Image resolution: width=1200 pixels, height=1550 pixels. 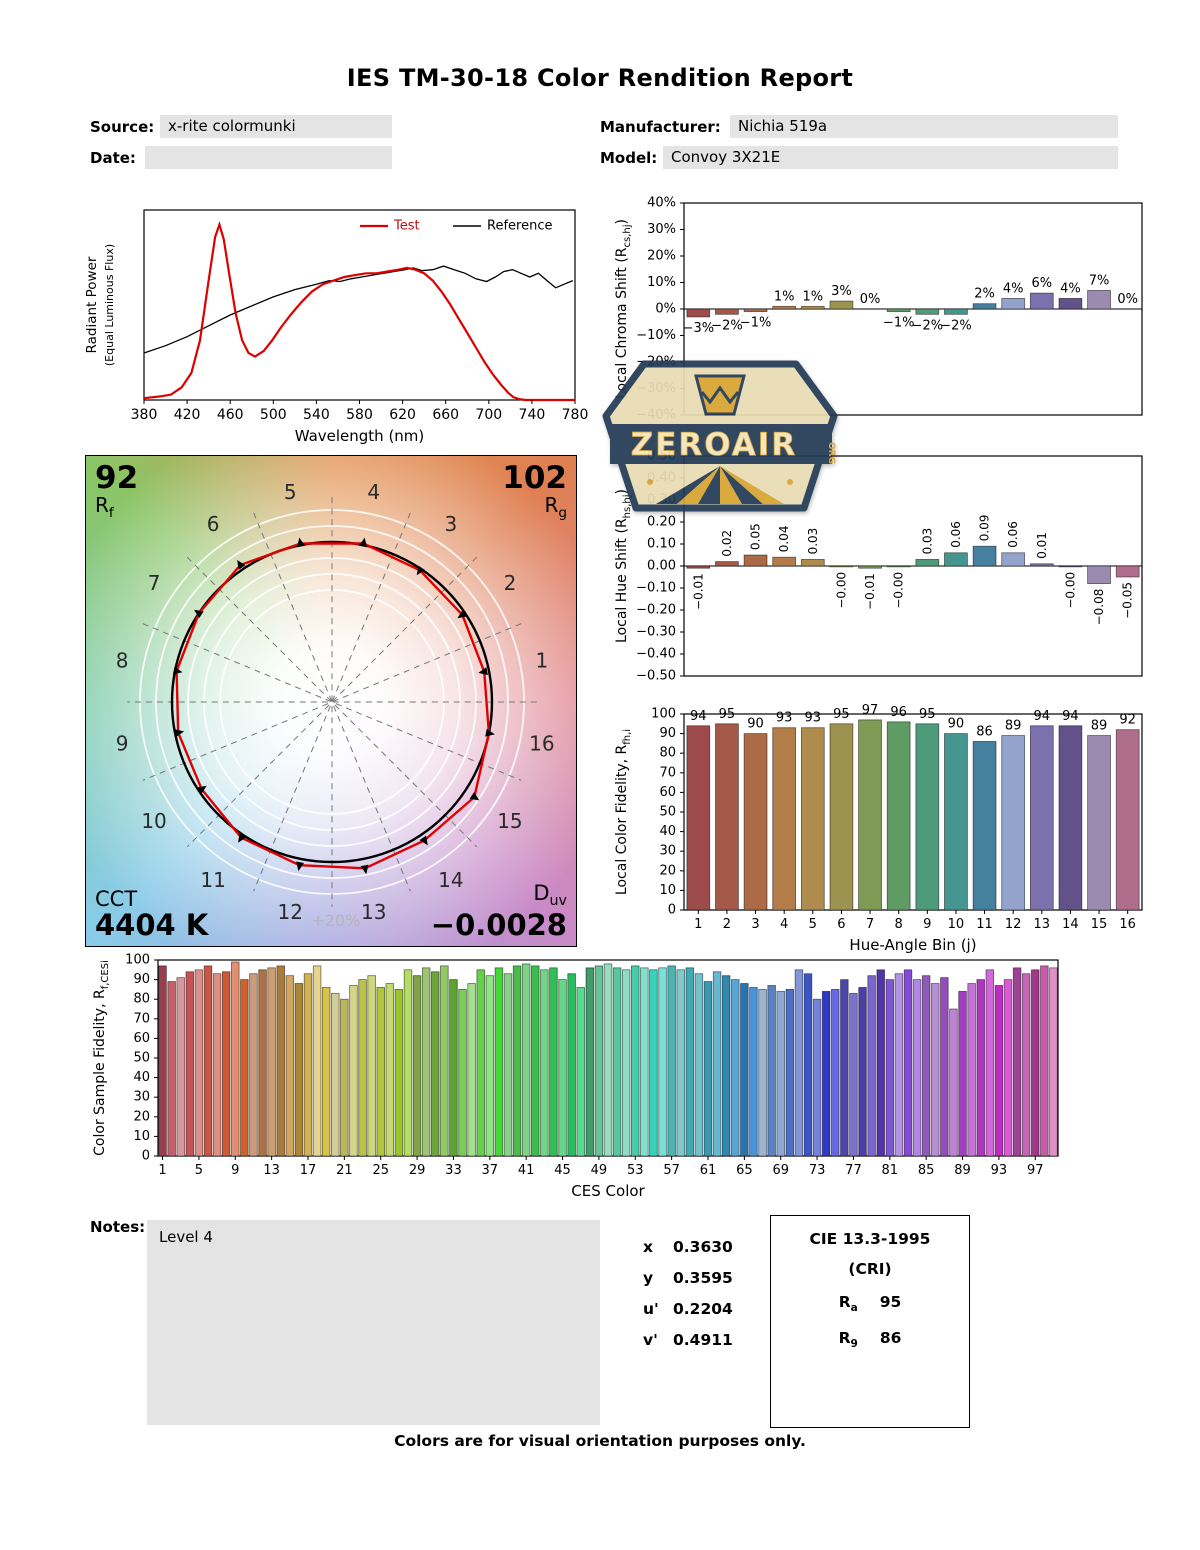 I want to click on svg-text: −0.01, so click(x=698, y=591).